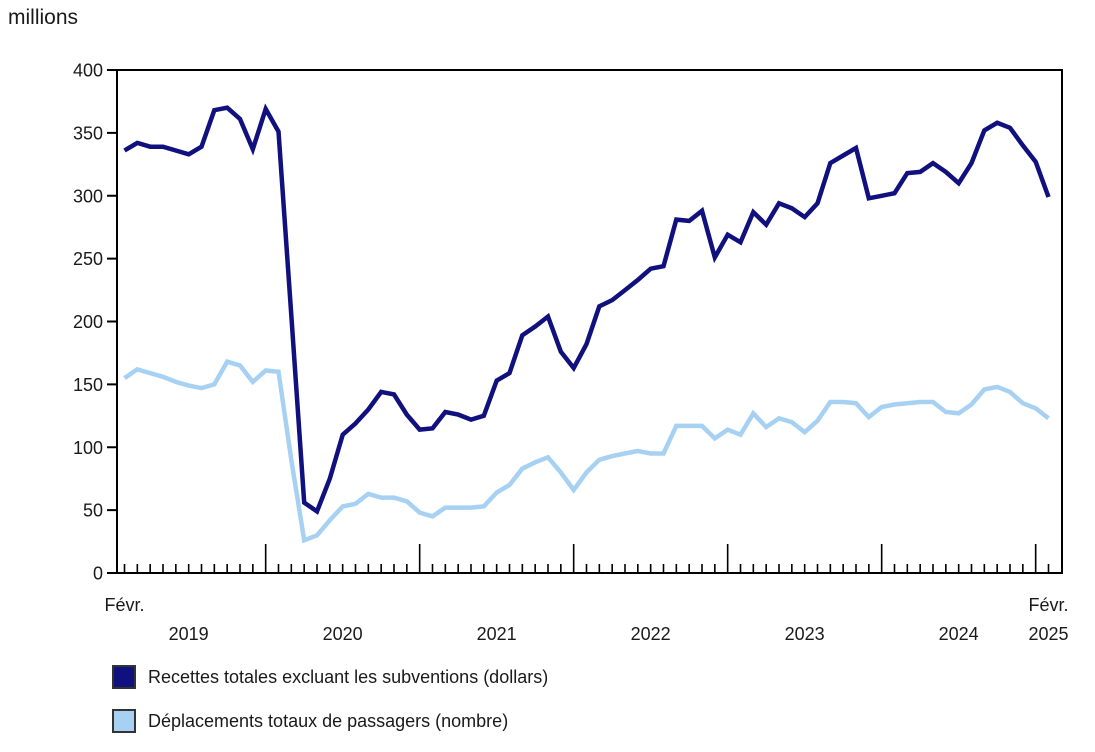 This screenshot has width=1095, height=752. I want to click on x-axis-start-label: Févr., so click(124, 605).